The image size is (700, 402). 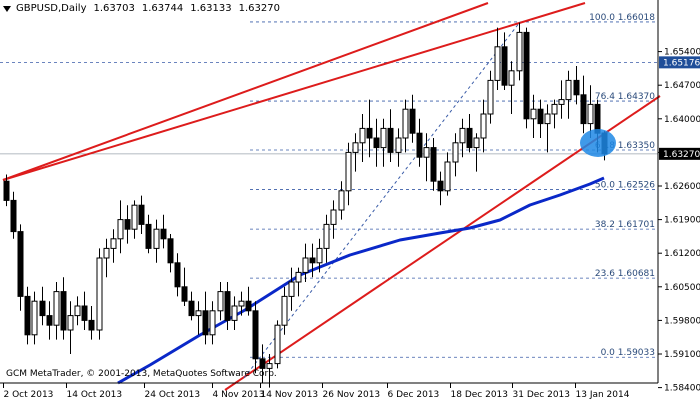 What do you see at coordinates (682, 321) in the screenshot?
I see `price-tick-label: 1.59800` at bounding box center [682, 321].